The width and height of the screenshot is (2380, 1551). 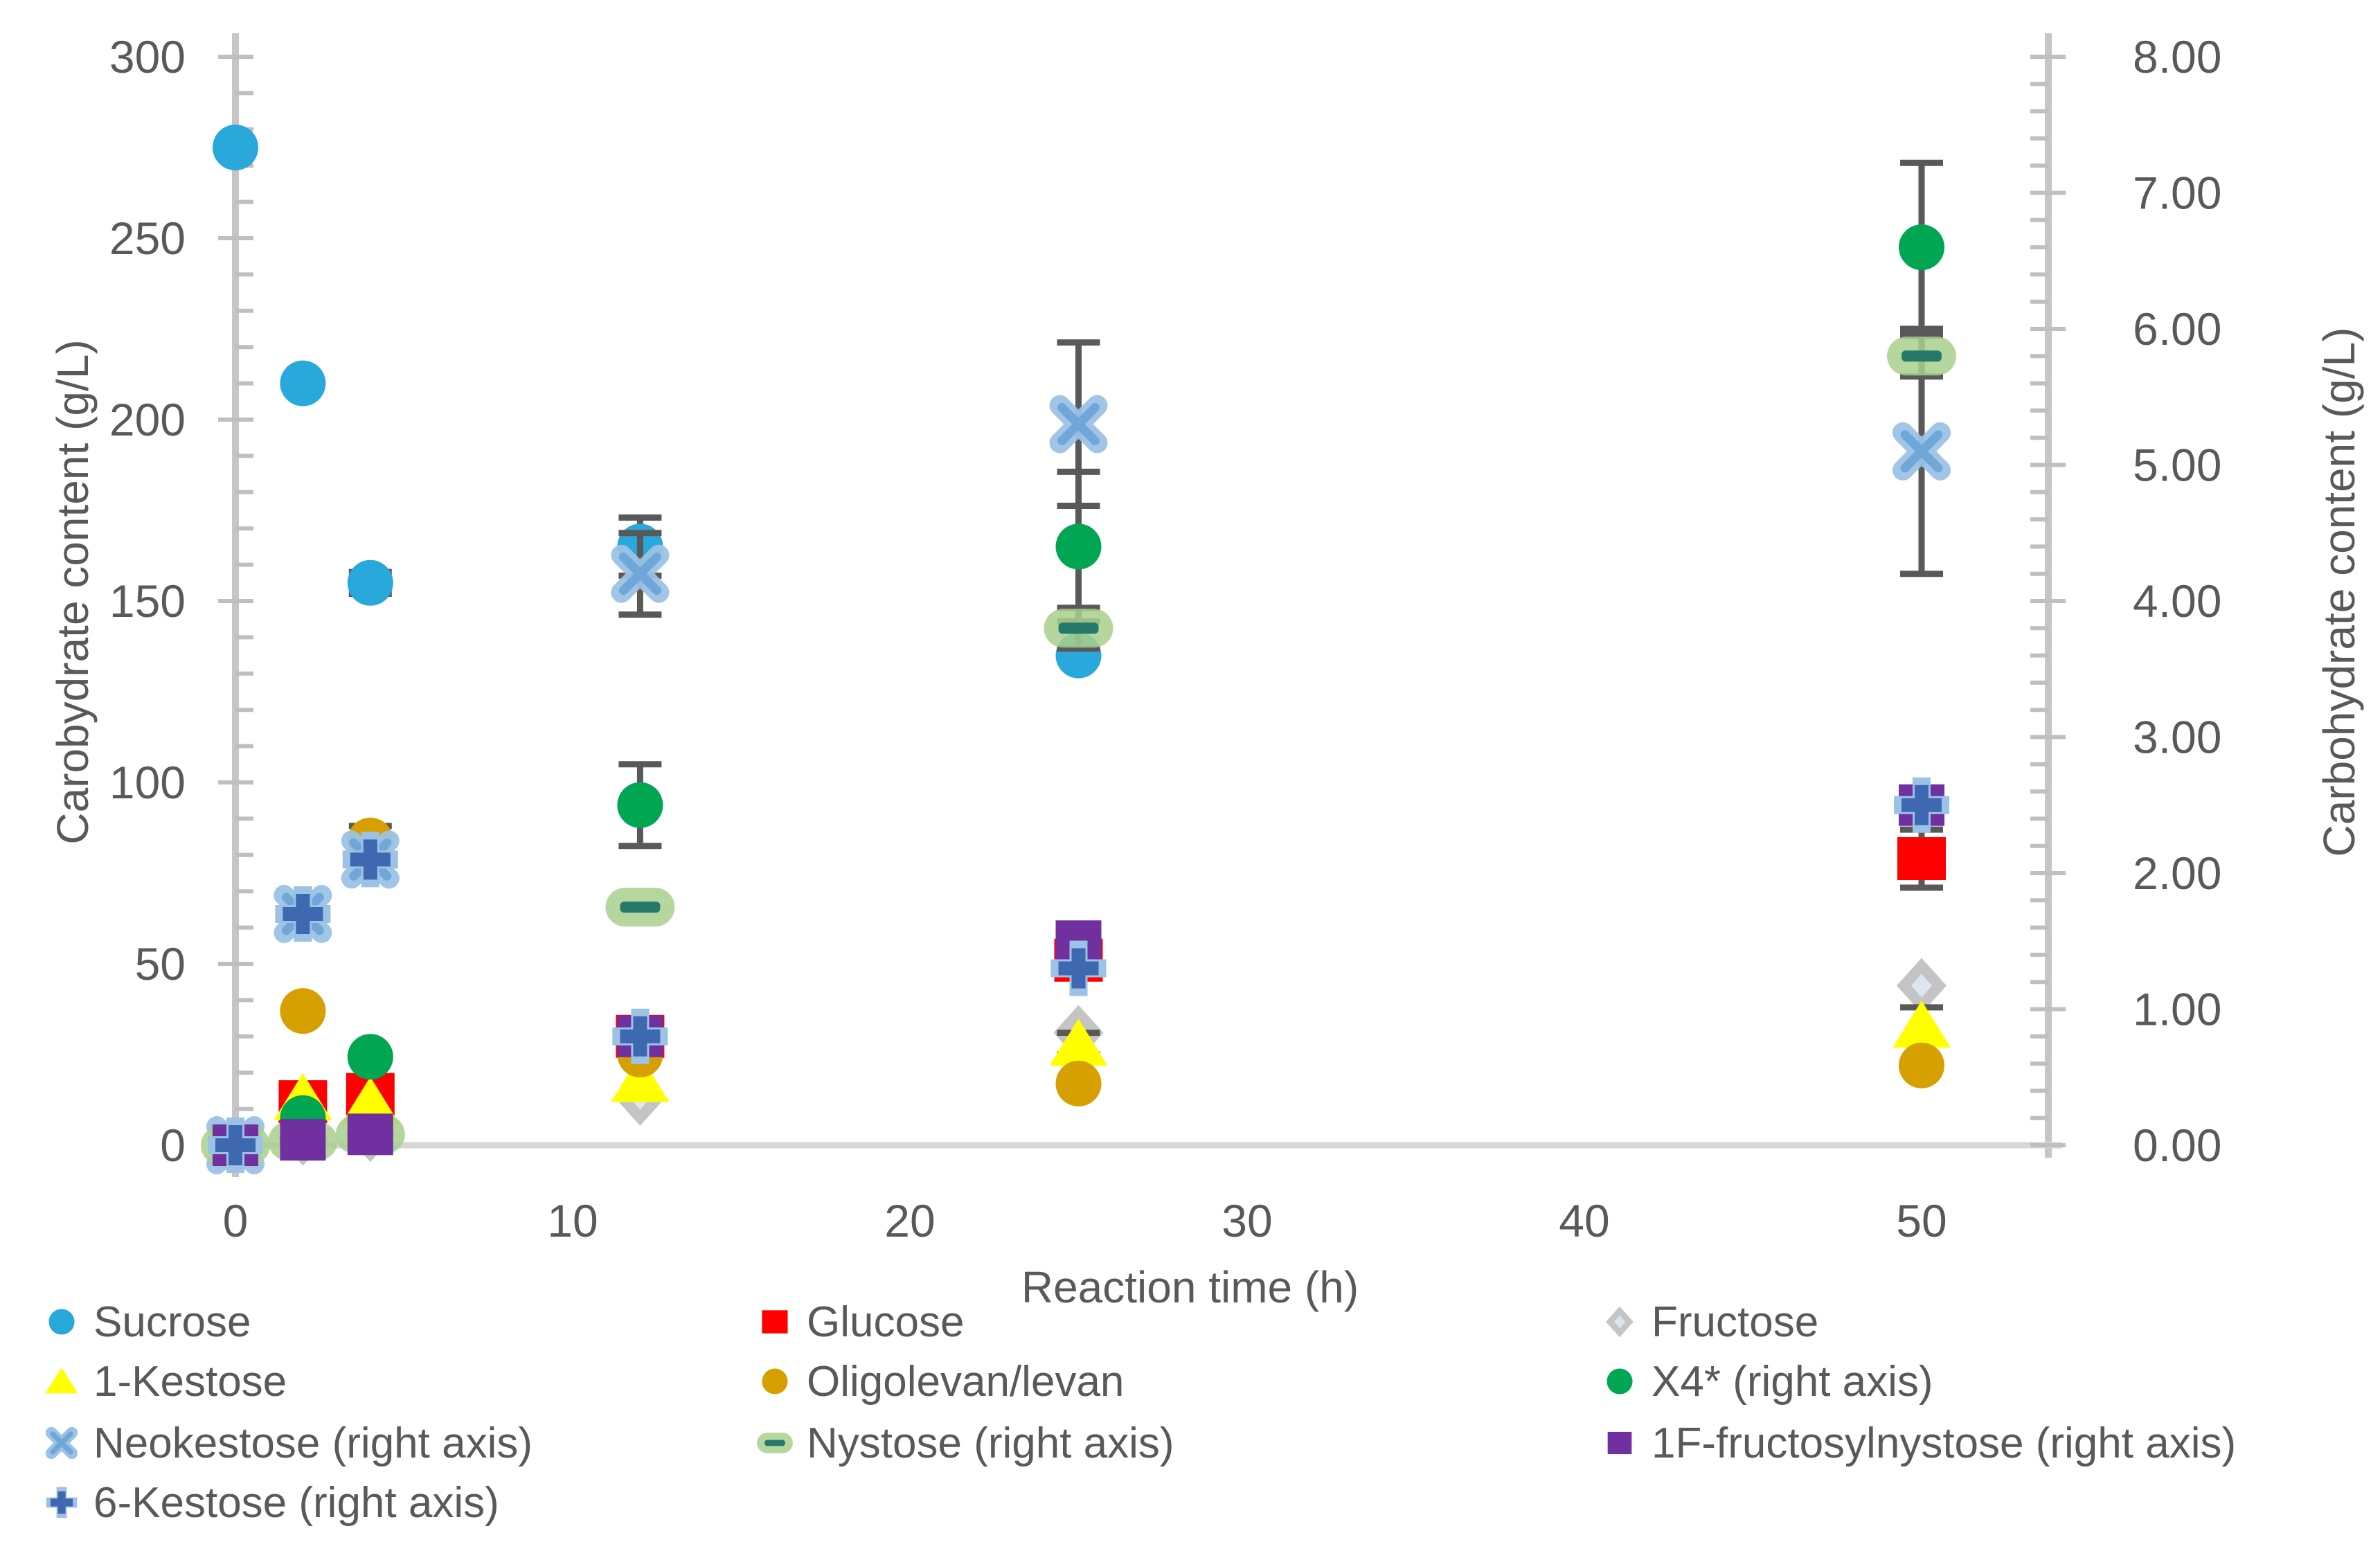 I want to click on left-tick-label: 0, so click(x=173, y=1146).